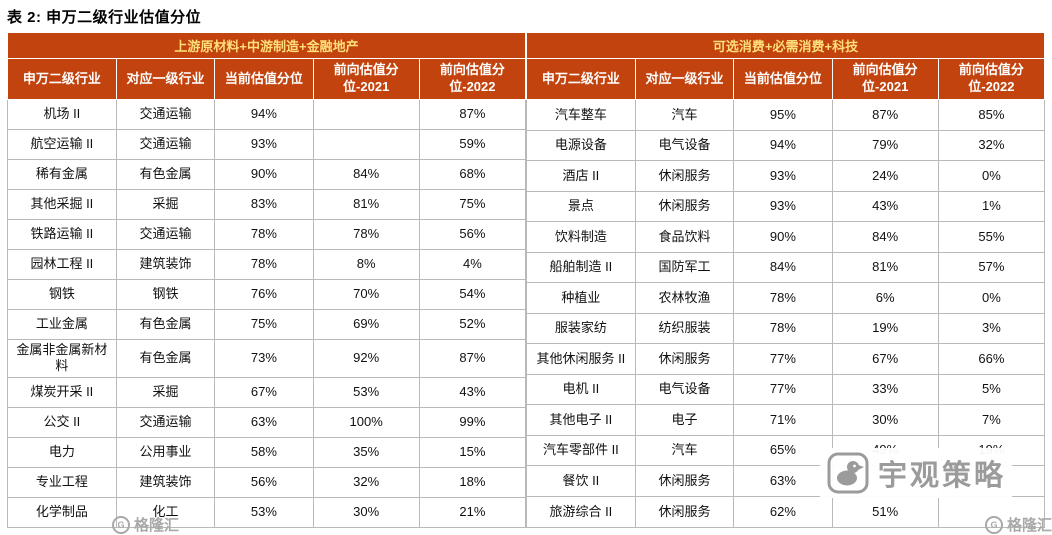 The width and height of the screenshot is (1052, 535). Describe the element at coordinates (991, 79) in the screenshot. I see `column-header-forward-2022: 前向估值分位-2022` at that location.